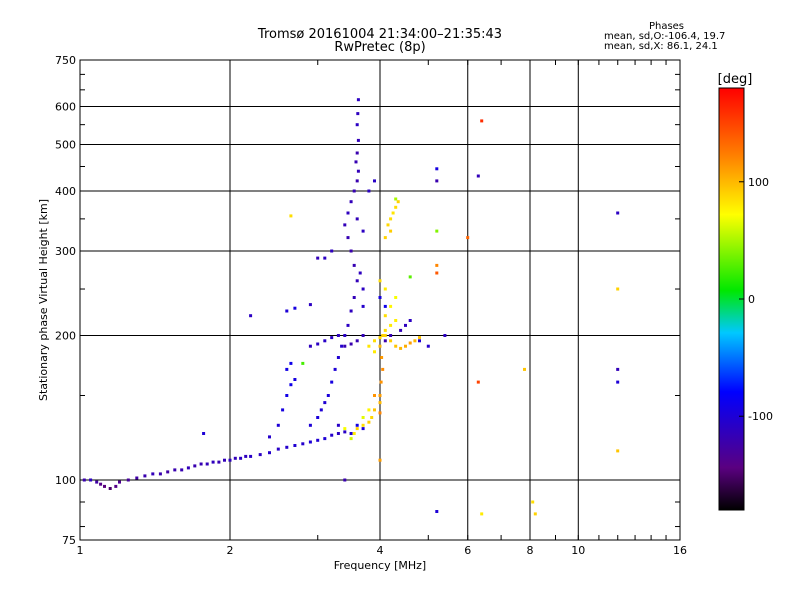  I want to click on stats-heading: Phases, so click(666, 26).